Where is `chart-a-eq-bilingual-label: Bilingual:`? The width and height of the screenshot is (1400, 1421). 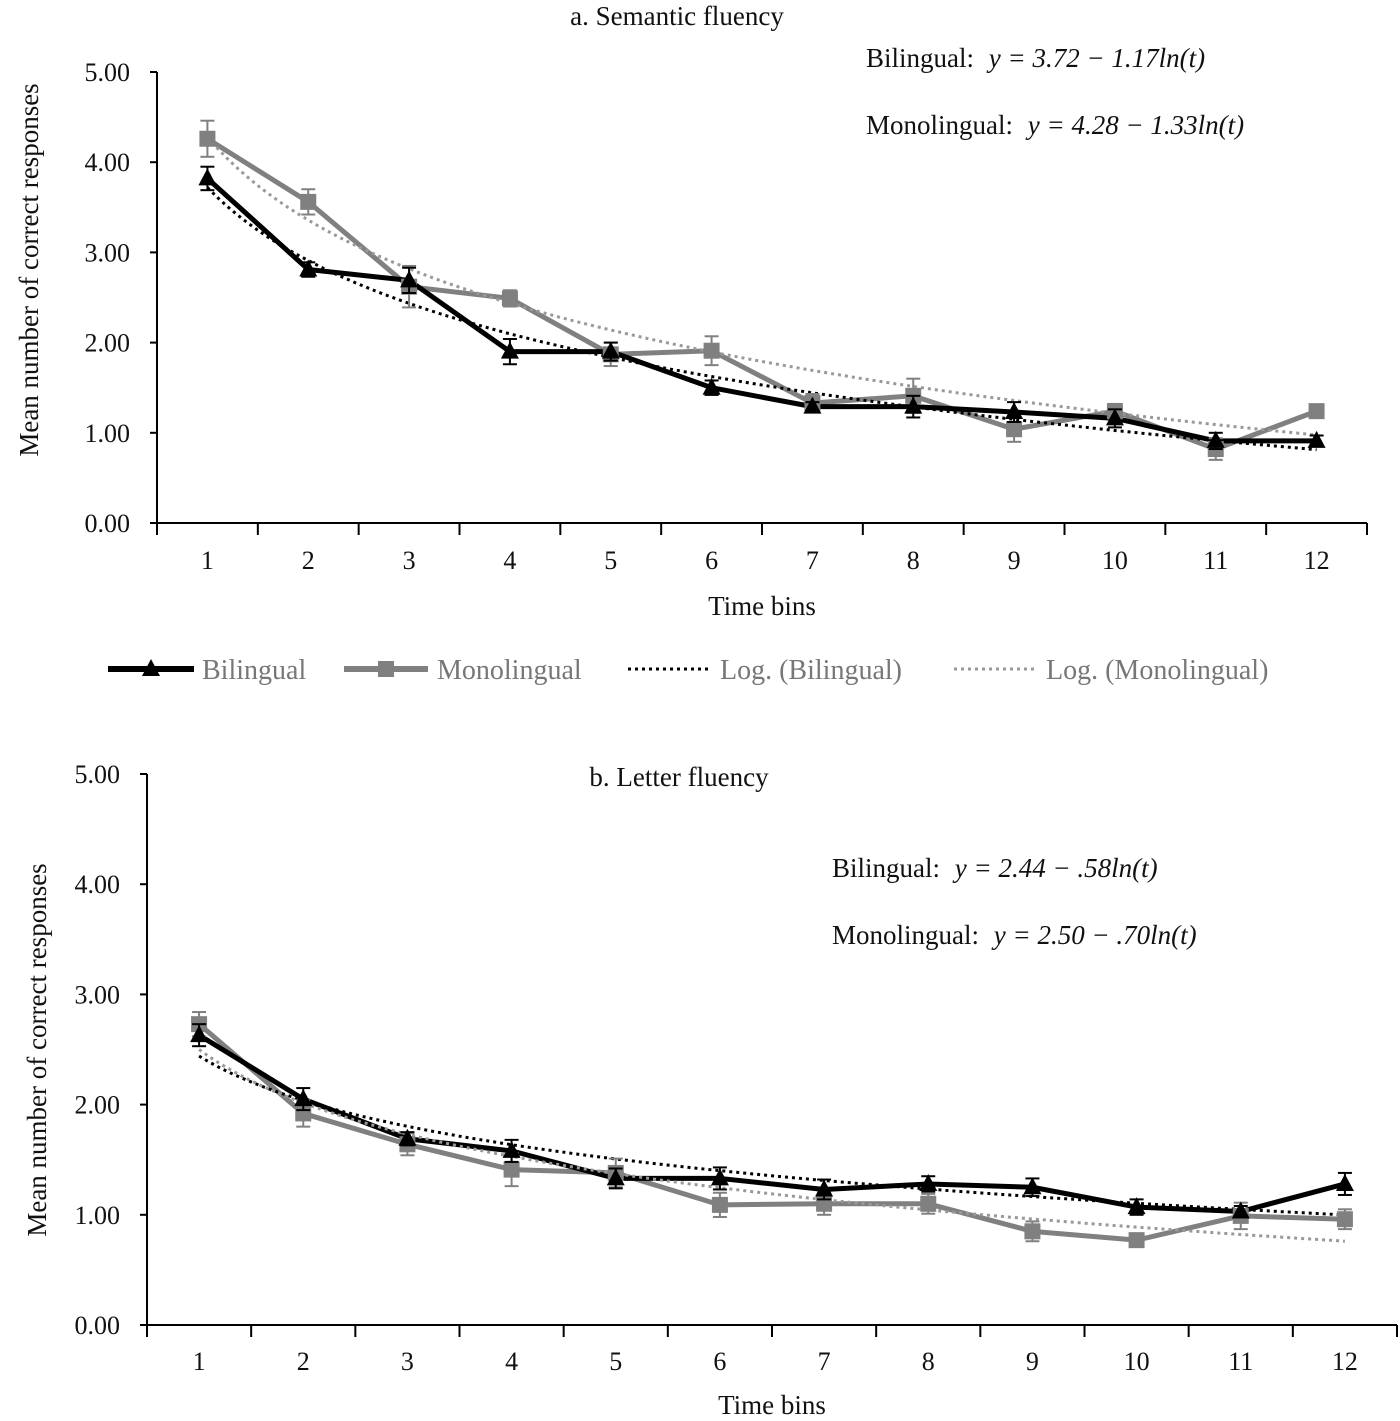 chart-a-eq-bilingual-label: Bilingual: is located at coordinates (920, 58).